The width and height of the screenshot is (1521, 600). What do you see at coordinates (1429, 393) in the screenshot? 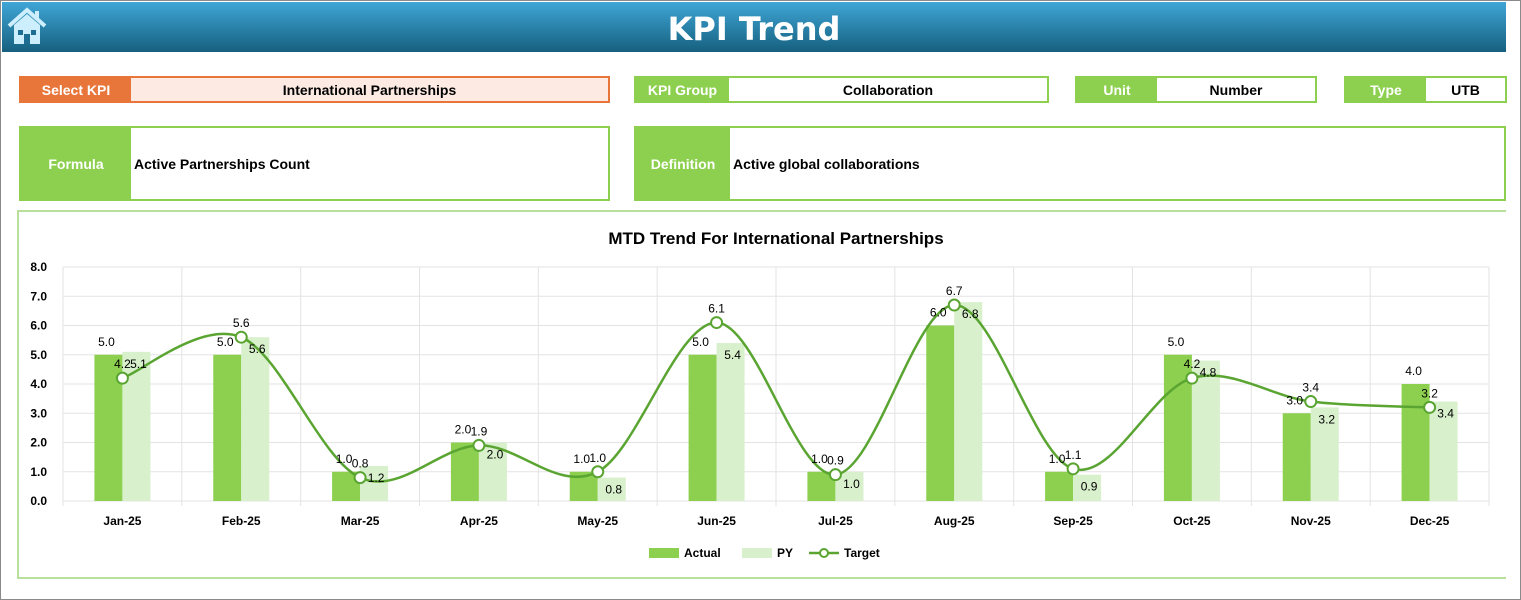
I see `target-data-label: 3.2` at bounding box center [1429, 393].